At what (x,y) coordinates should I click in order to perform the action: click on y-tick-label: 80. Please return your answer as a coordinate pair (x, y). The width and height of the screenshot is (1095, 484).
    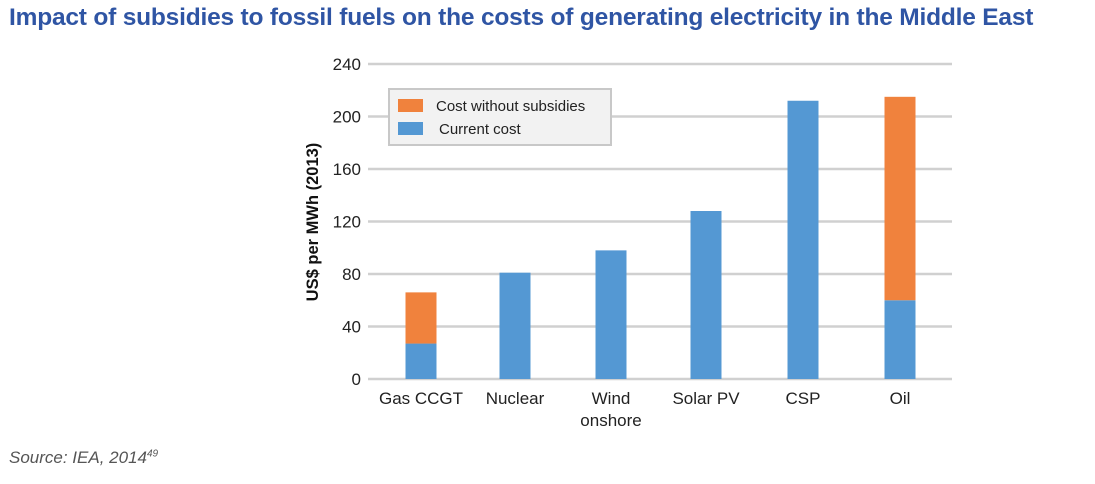
    Looking at the image, I should click on (351, 274).